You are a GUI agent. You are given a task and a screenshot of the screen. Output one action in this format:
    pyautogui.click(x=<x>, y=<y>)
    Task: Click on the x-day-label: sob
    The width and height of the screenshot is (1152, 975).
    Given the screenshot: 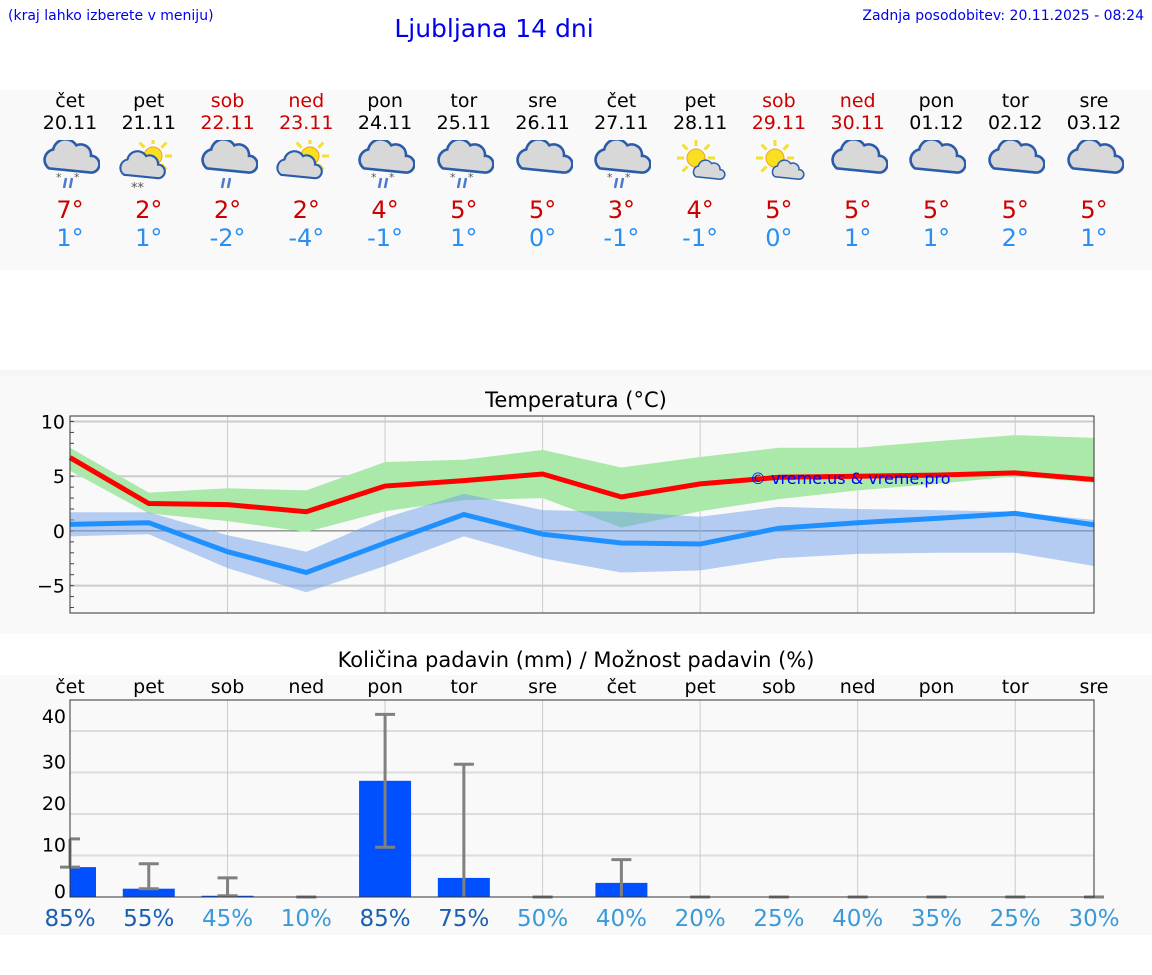 What is the action you would take?
    pyautogui.click(x=228, y=687)
    